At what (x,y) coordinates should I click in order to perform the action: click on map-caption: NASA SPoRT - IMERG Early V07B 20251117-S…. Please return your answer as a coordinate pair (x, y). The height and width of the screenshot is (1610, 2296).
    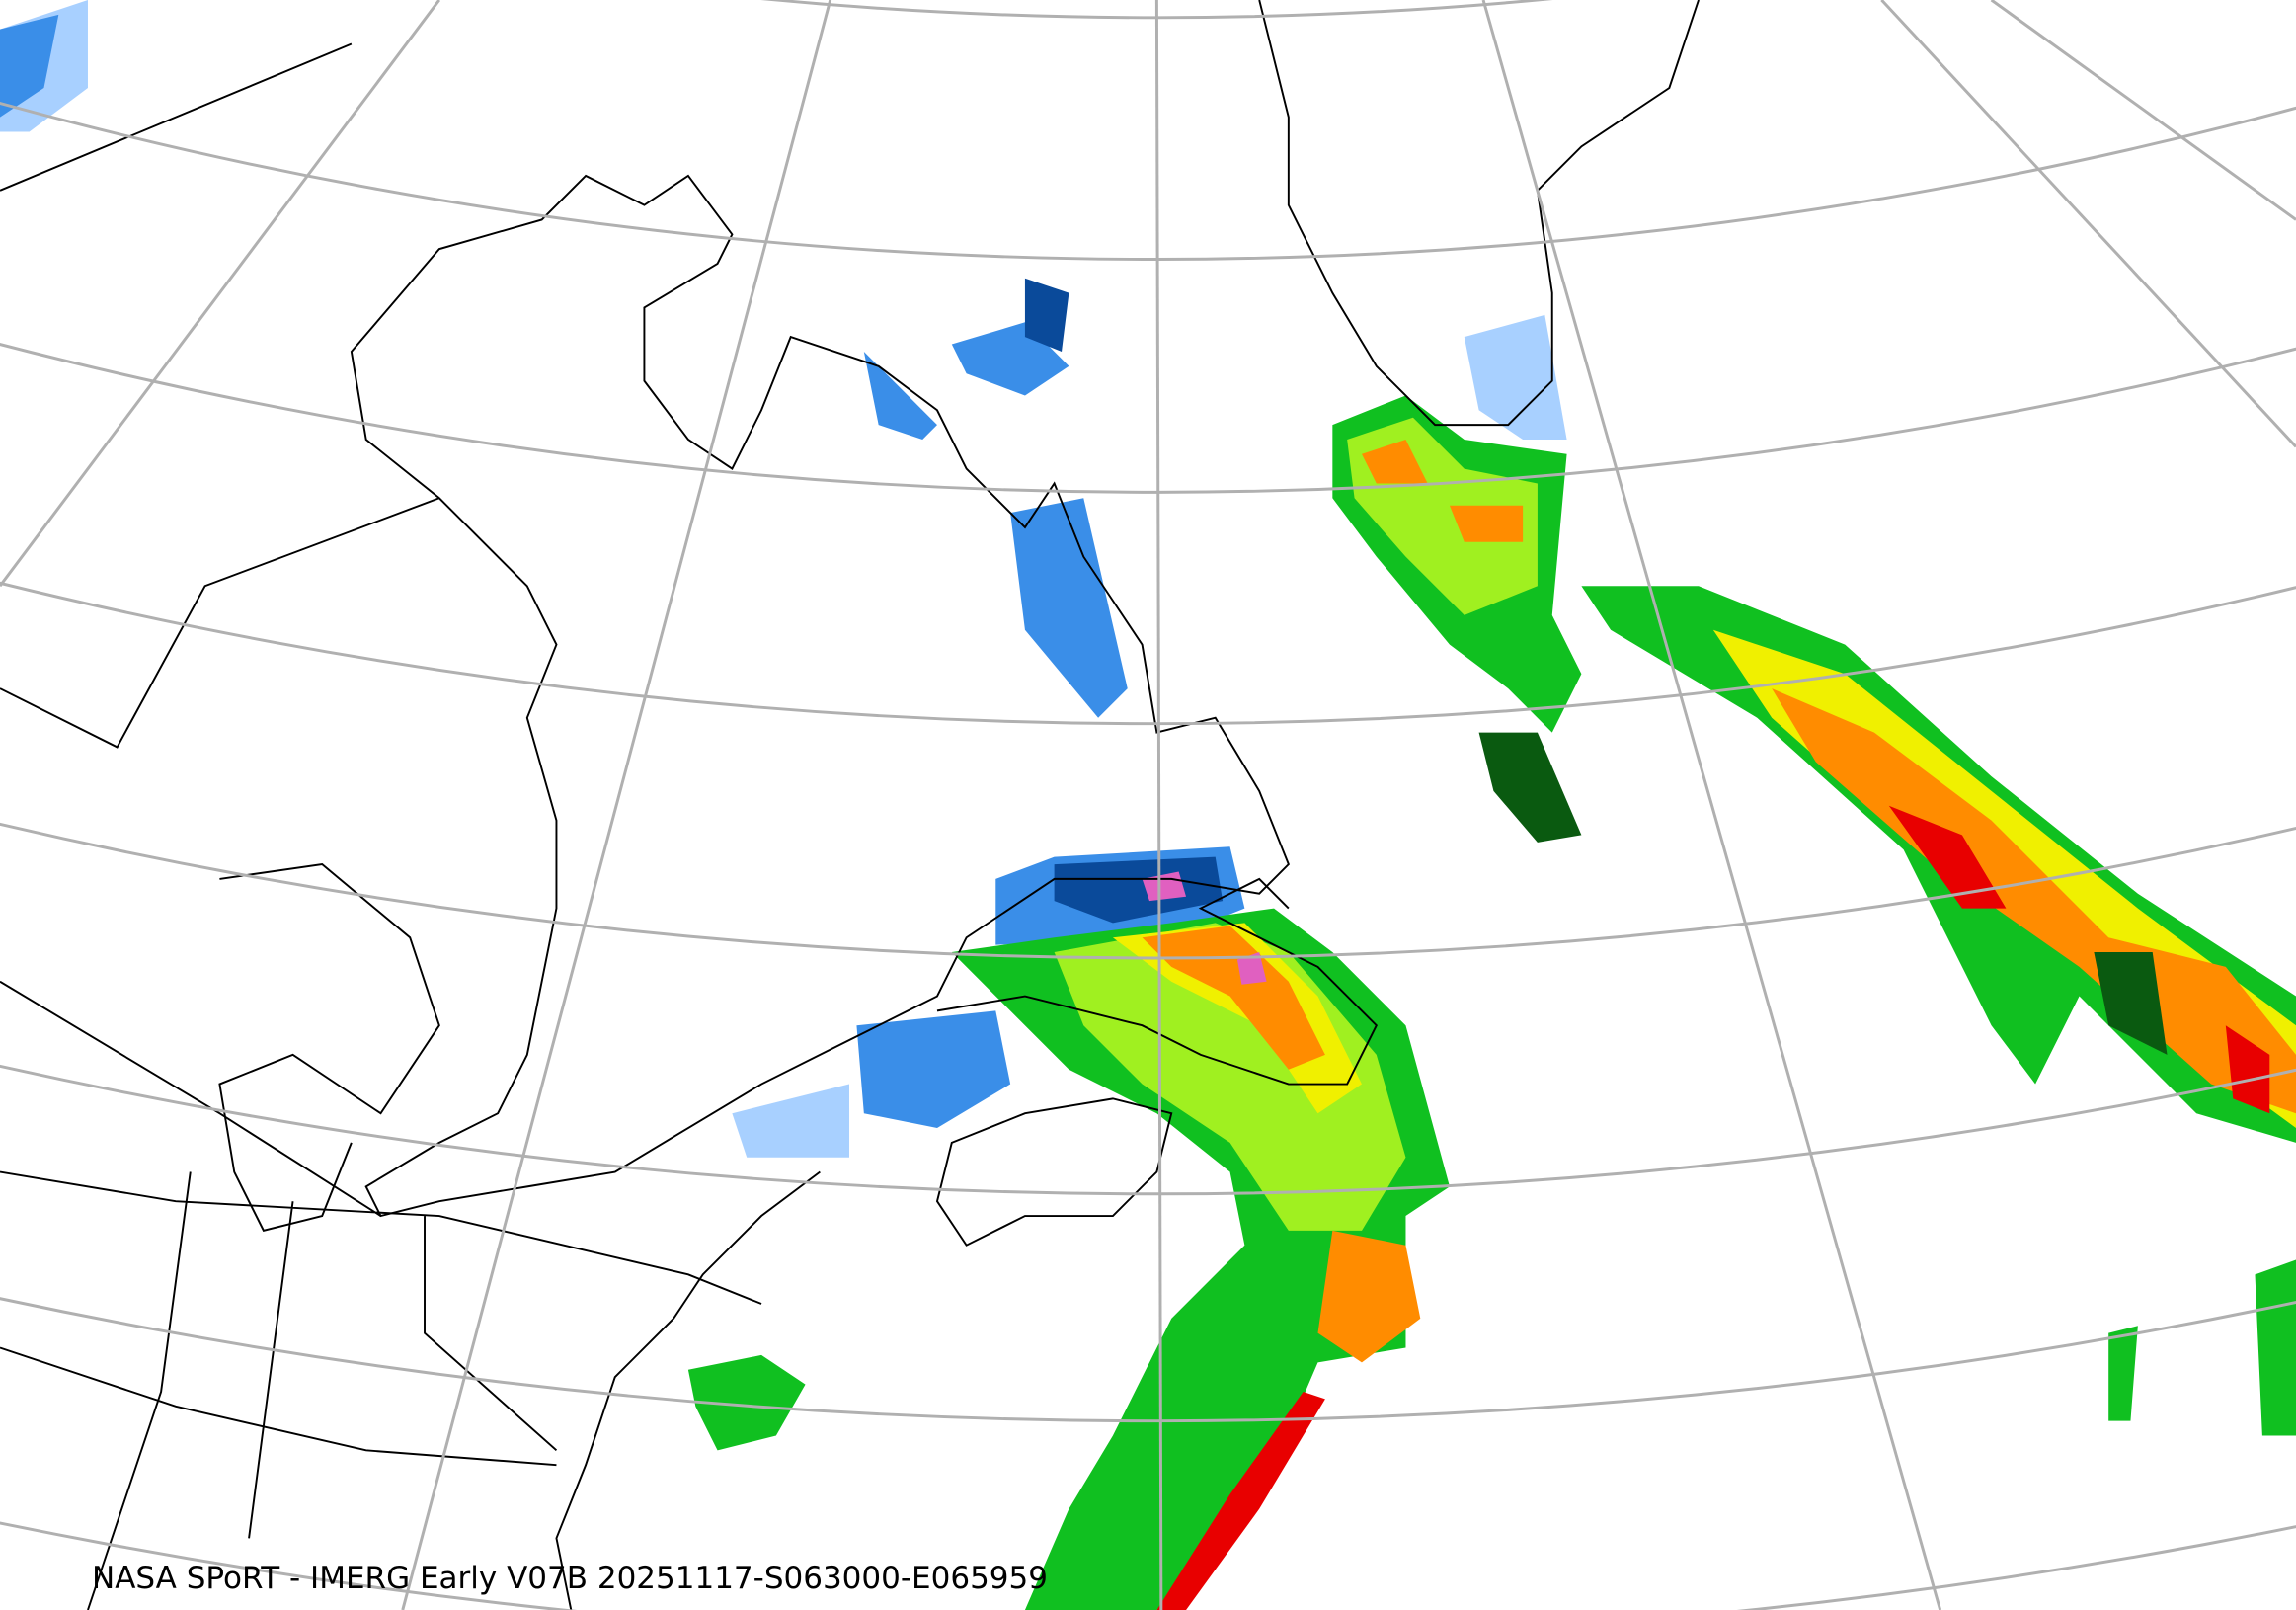
    Looking at the image, I should click on (570, 1578).